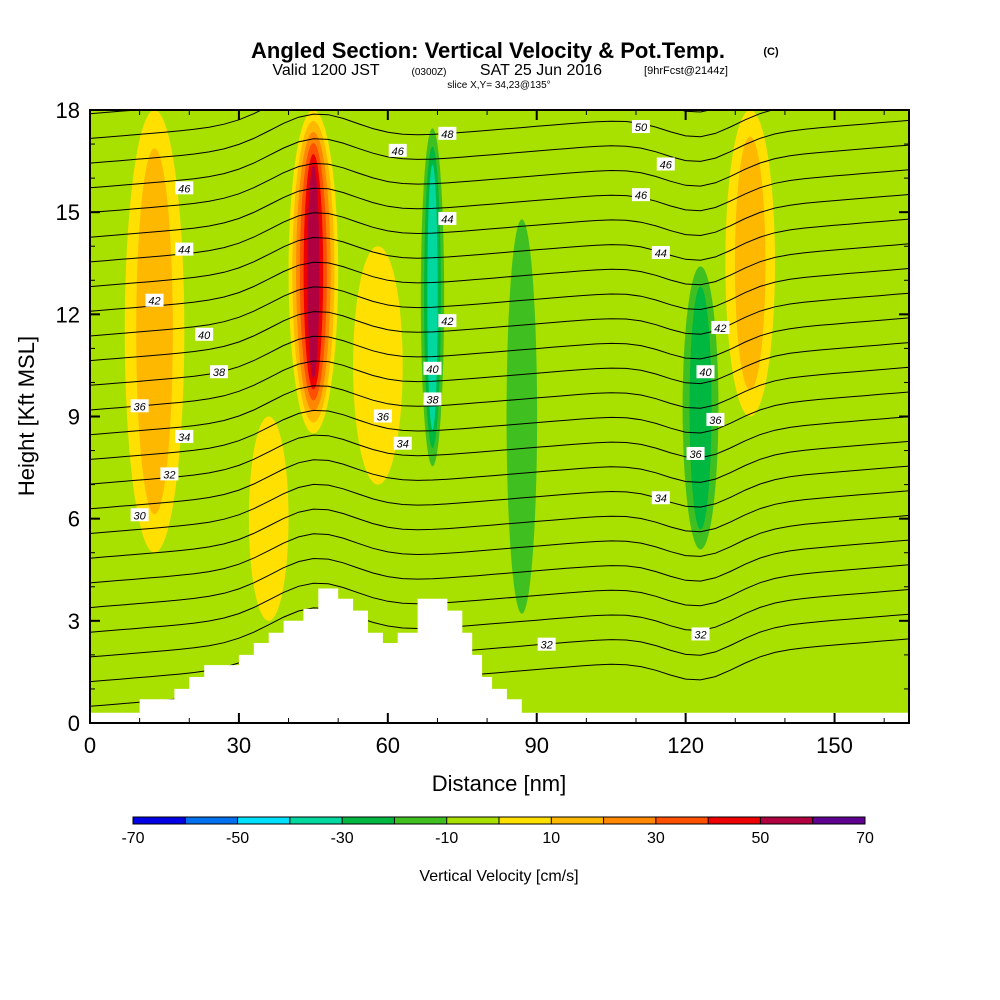 This screenshot has height=1000, width=1000. Describe the element at coordinates (74, 723) in the screenshot. I see `y-tick-label: 0` at that location.